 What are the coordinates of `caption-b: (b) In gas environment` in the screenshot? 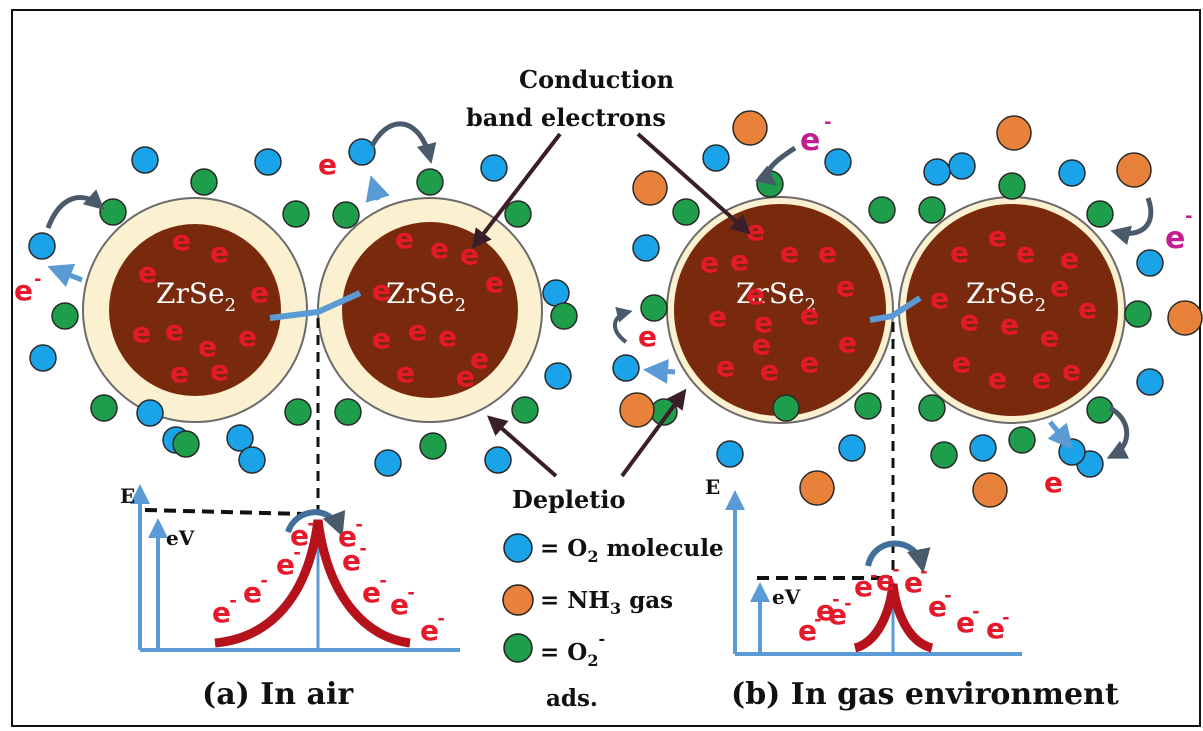 It's located at (925, 694).